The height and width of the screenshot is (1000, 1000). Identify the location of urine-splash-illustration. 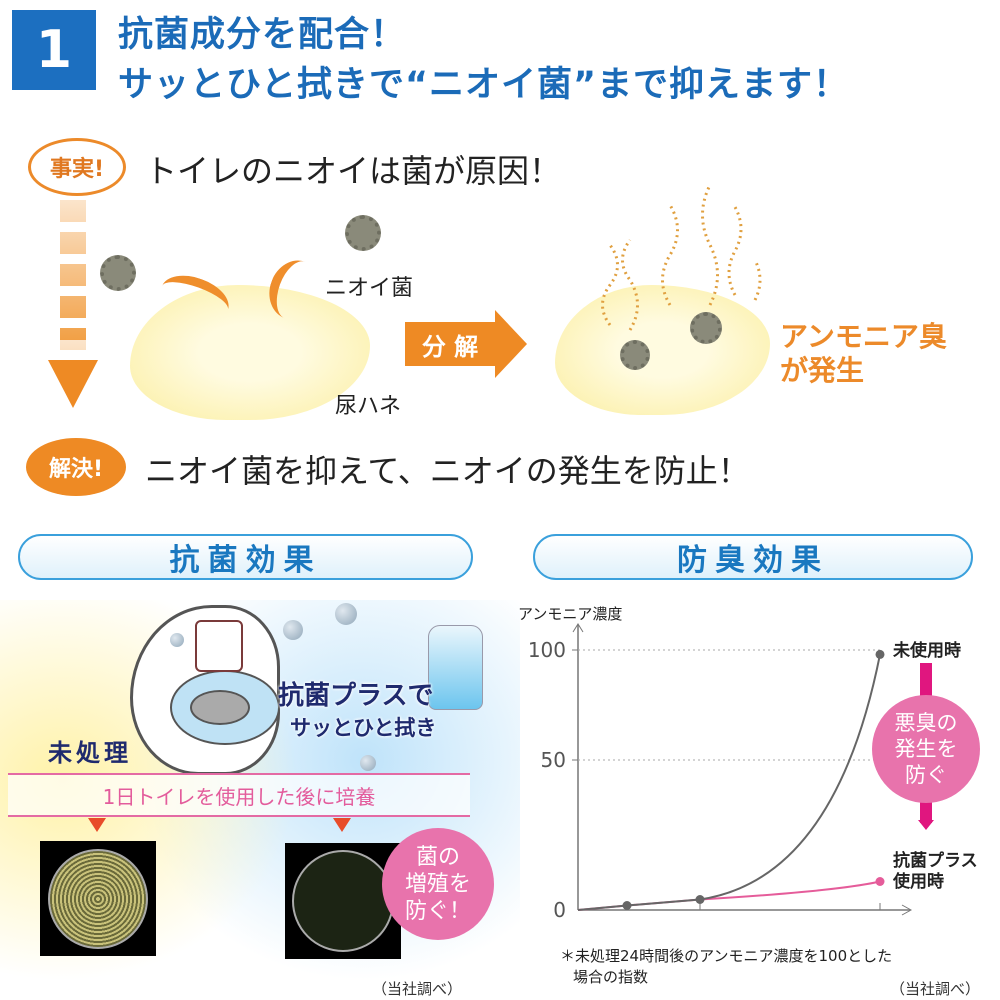
(250, 352).